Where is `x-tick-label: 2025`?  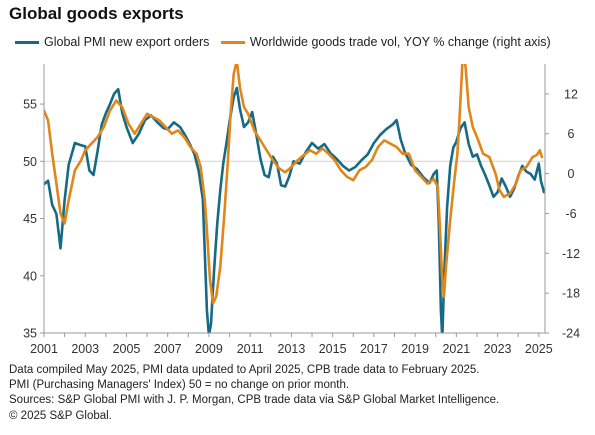
x-tick-label: 2025 is located at coordinates (539, 349).